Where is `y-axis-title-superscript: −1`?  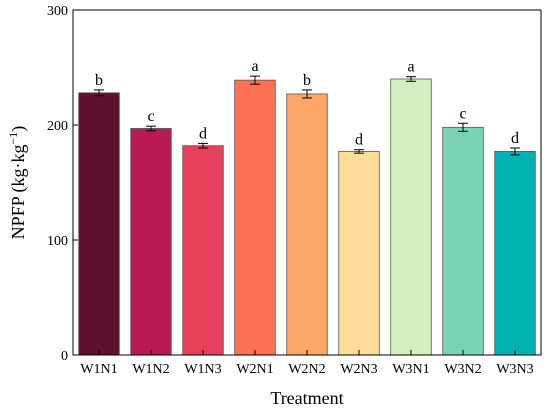
y-axis-title-superscript: −1 is located at coordinates (13, 138).